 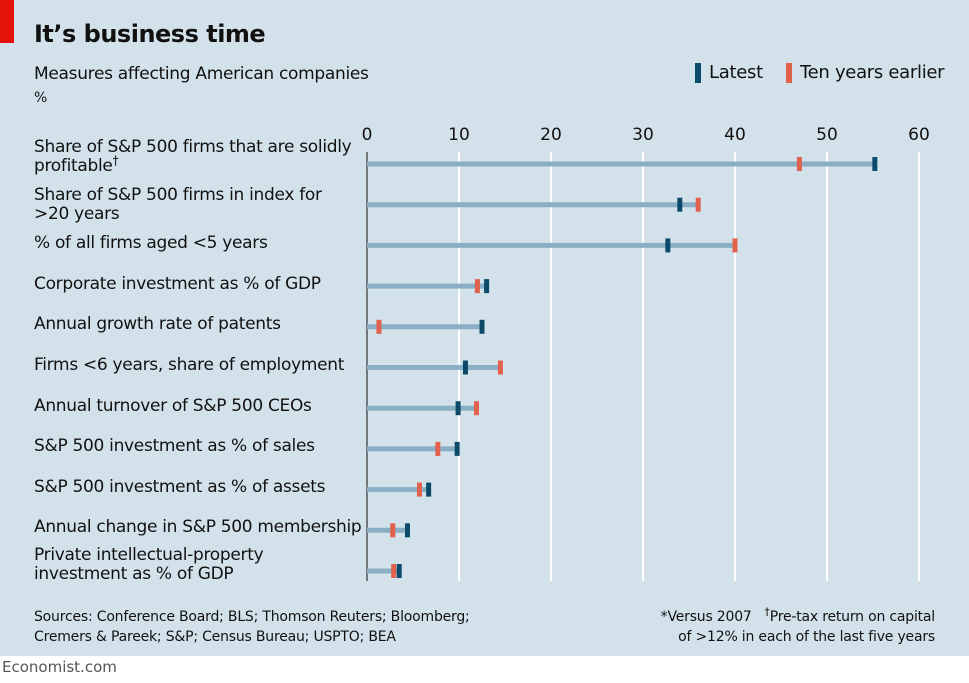 I want to click on row-label-patents: Annual growth rate of patents, so click(x=157, y=324).